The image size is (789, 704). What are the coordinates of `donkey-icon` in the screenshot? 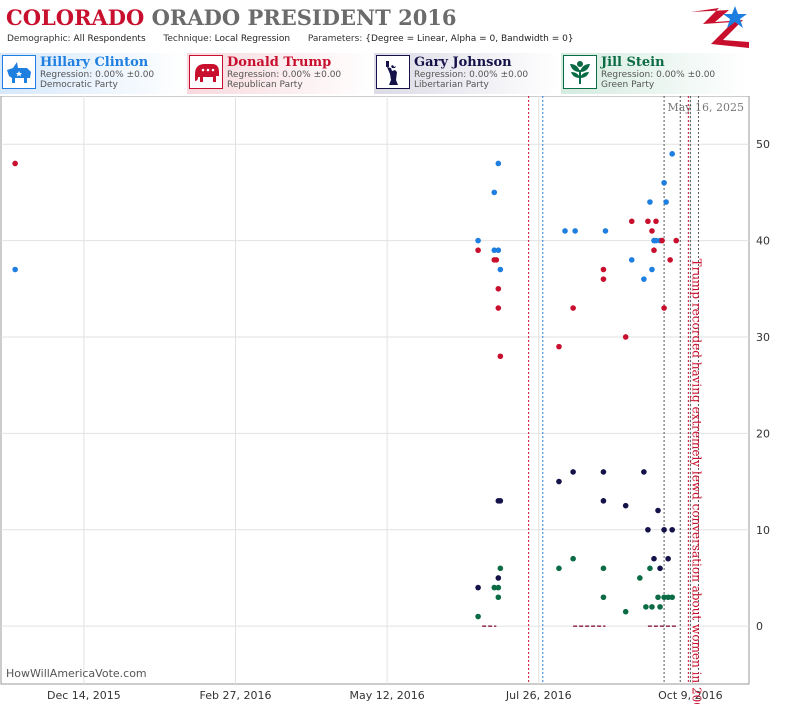 It's located at (19, 72).